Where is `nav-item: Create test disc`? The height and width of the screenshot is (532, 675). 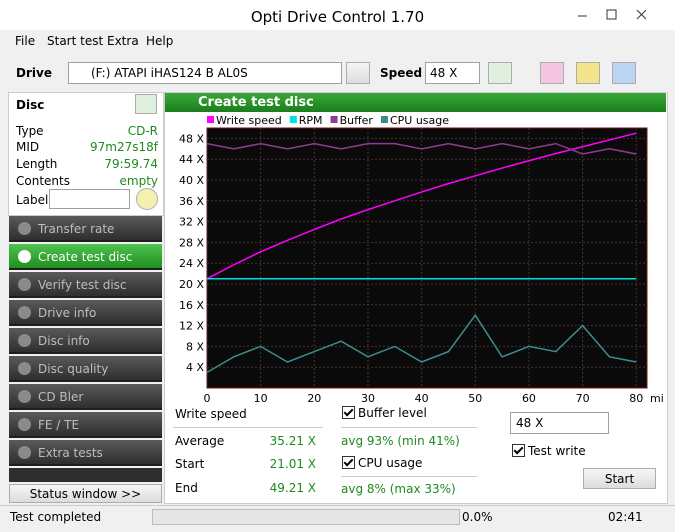 nav-item: Create test disc is located at coordinates (85, 257).